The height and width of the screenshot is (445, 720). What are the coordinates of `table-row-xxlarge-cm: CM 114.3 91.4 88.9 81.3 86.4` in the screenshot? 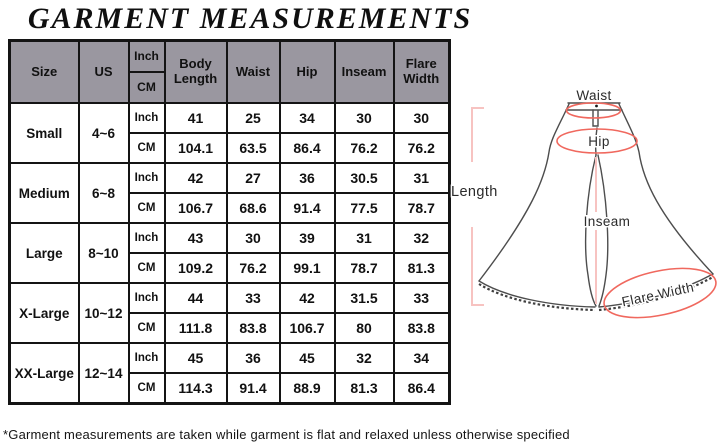 It's located at (230, 388).